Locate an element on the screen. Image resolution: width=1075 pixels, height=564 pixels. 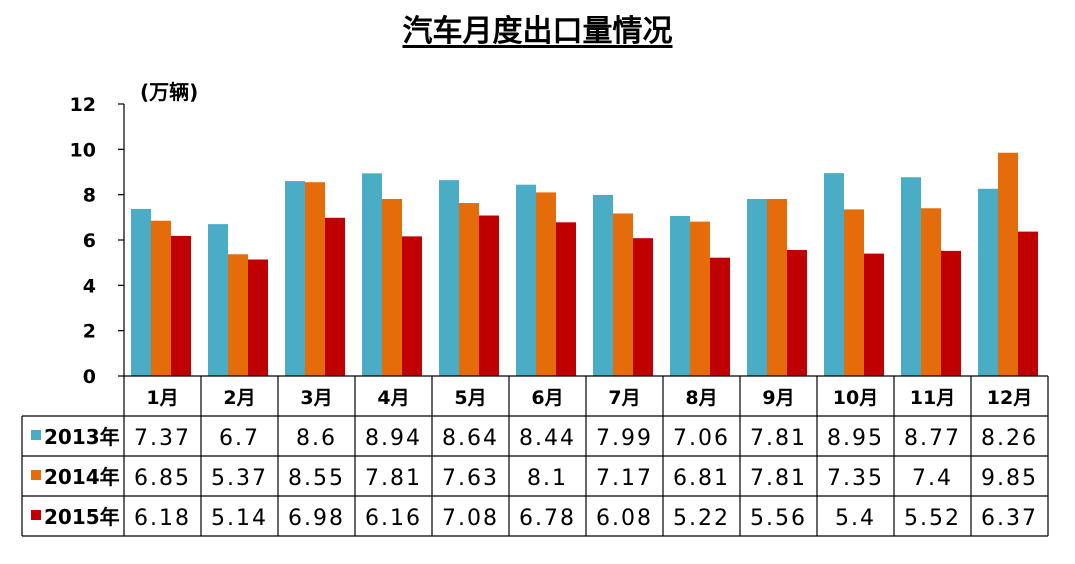
chart-title-text: 汽车月度出口量情况 is located at coordinates (537, 31).